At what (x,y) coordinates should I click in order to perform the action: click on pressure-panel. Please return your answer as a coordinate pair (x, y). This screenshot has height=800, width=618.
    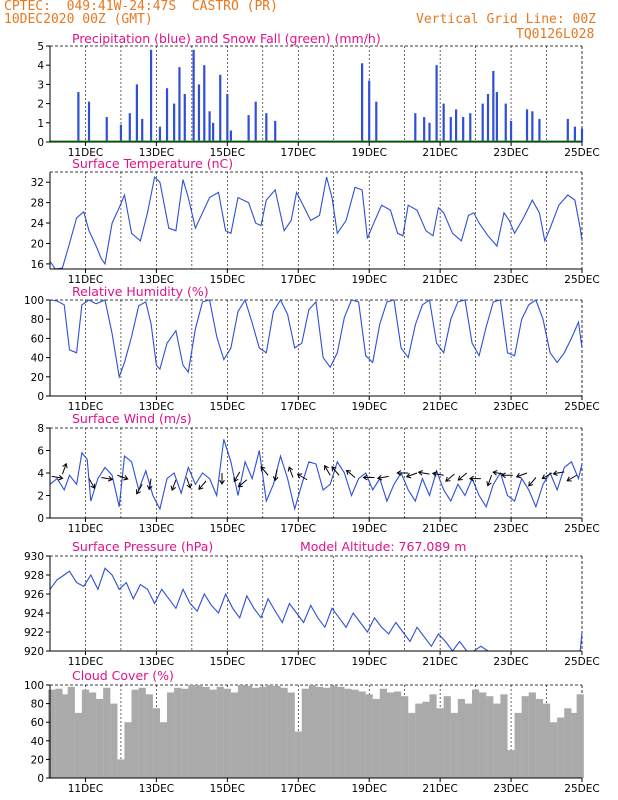
    Looking at the image, I should click on (314, 605).